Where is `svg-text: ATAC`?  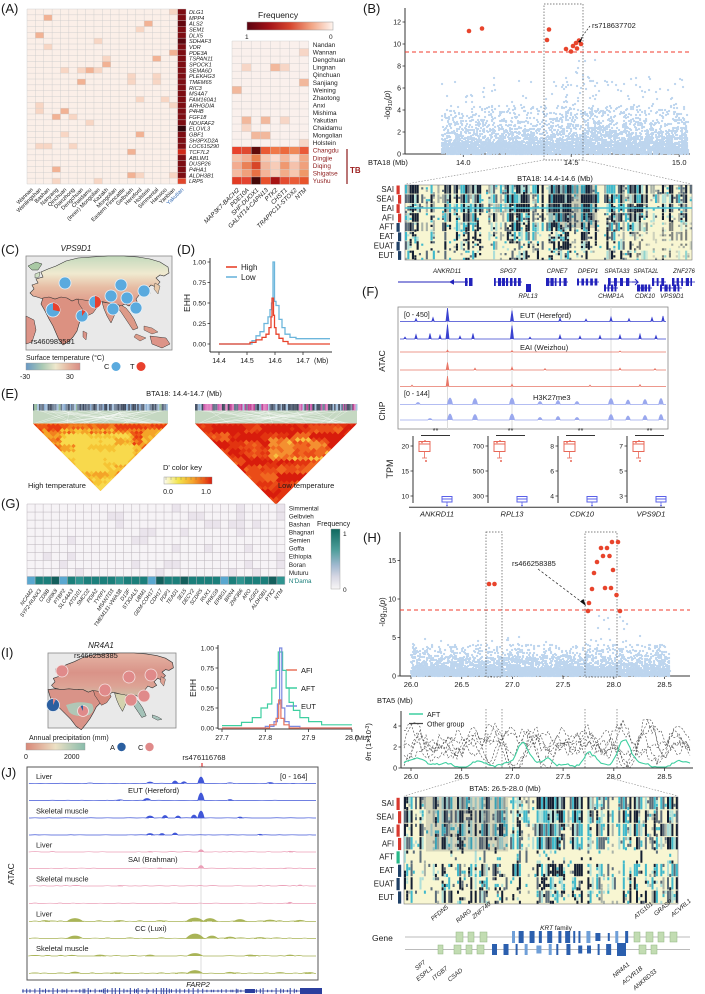
svg-text: ATAC is located at coordinates (11, 873).